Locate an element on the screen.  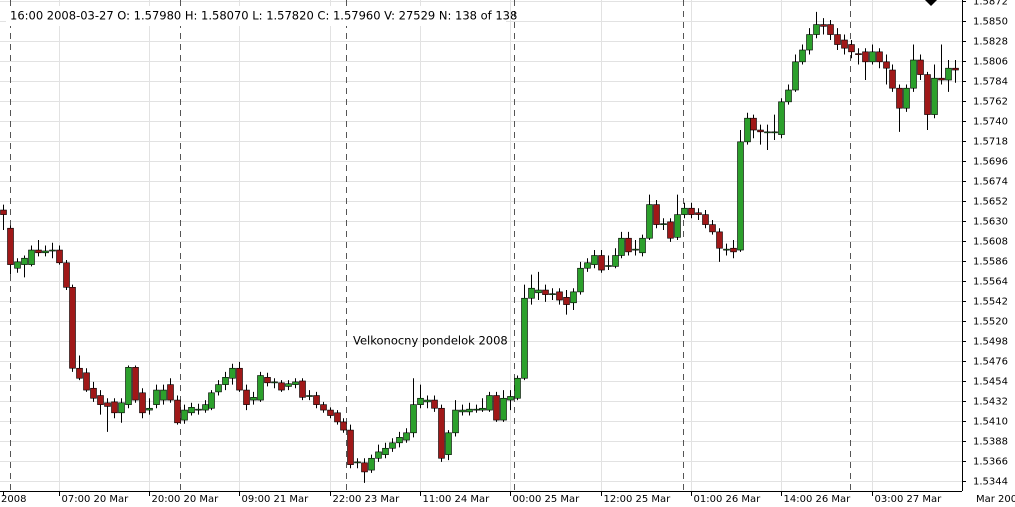
y-tick-label: 1.5432 is located at coordinates (990, 402).